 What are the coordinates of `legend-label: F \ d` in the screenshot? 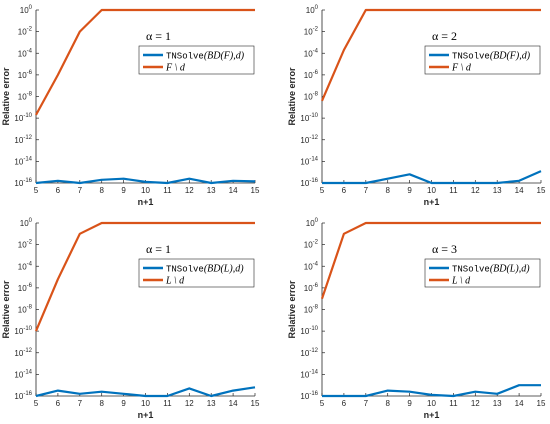 It's located at (461, 68).